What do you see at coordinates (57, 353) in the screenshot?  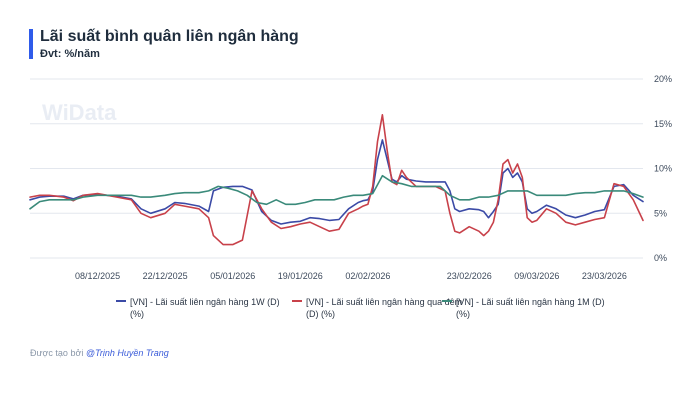 I see `credit-prefix: Được tạo bởi` at bounding box center [57, 353].